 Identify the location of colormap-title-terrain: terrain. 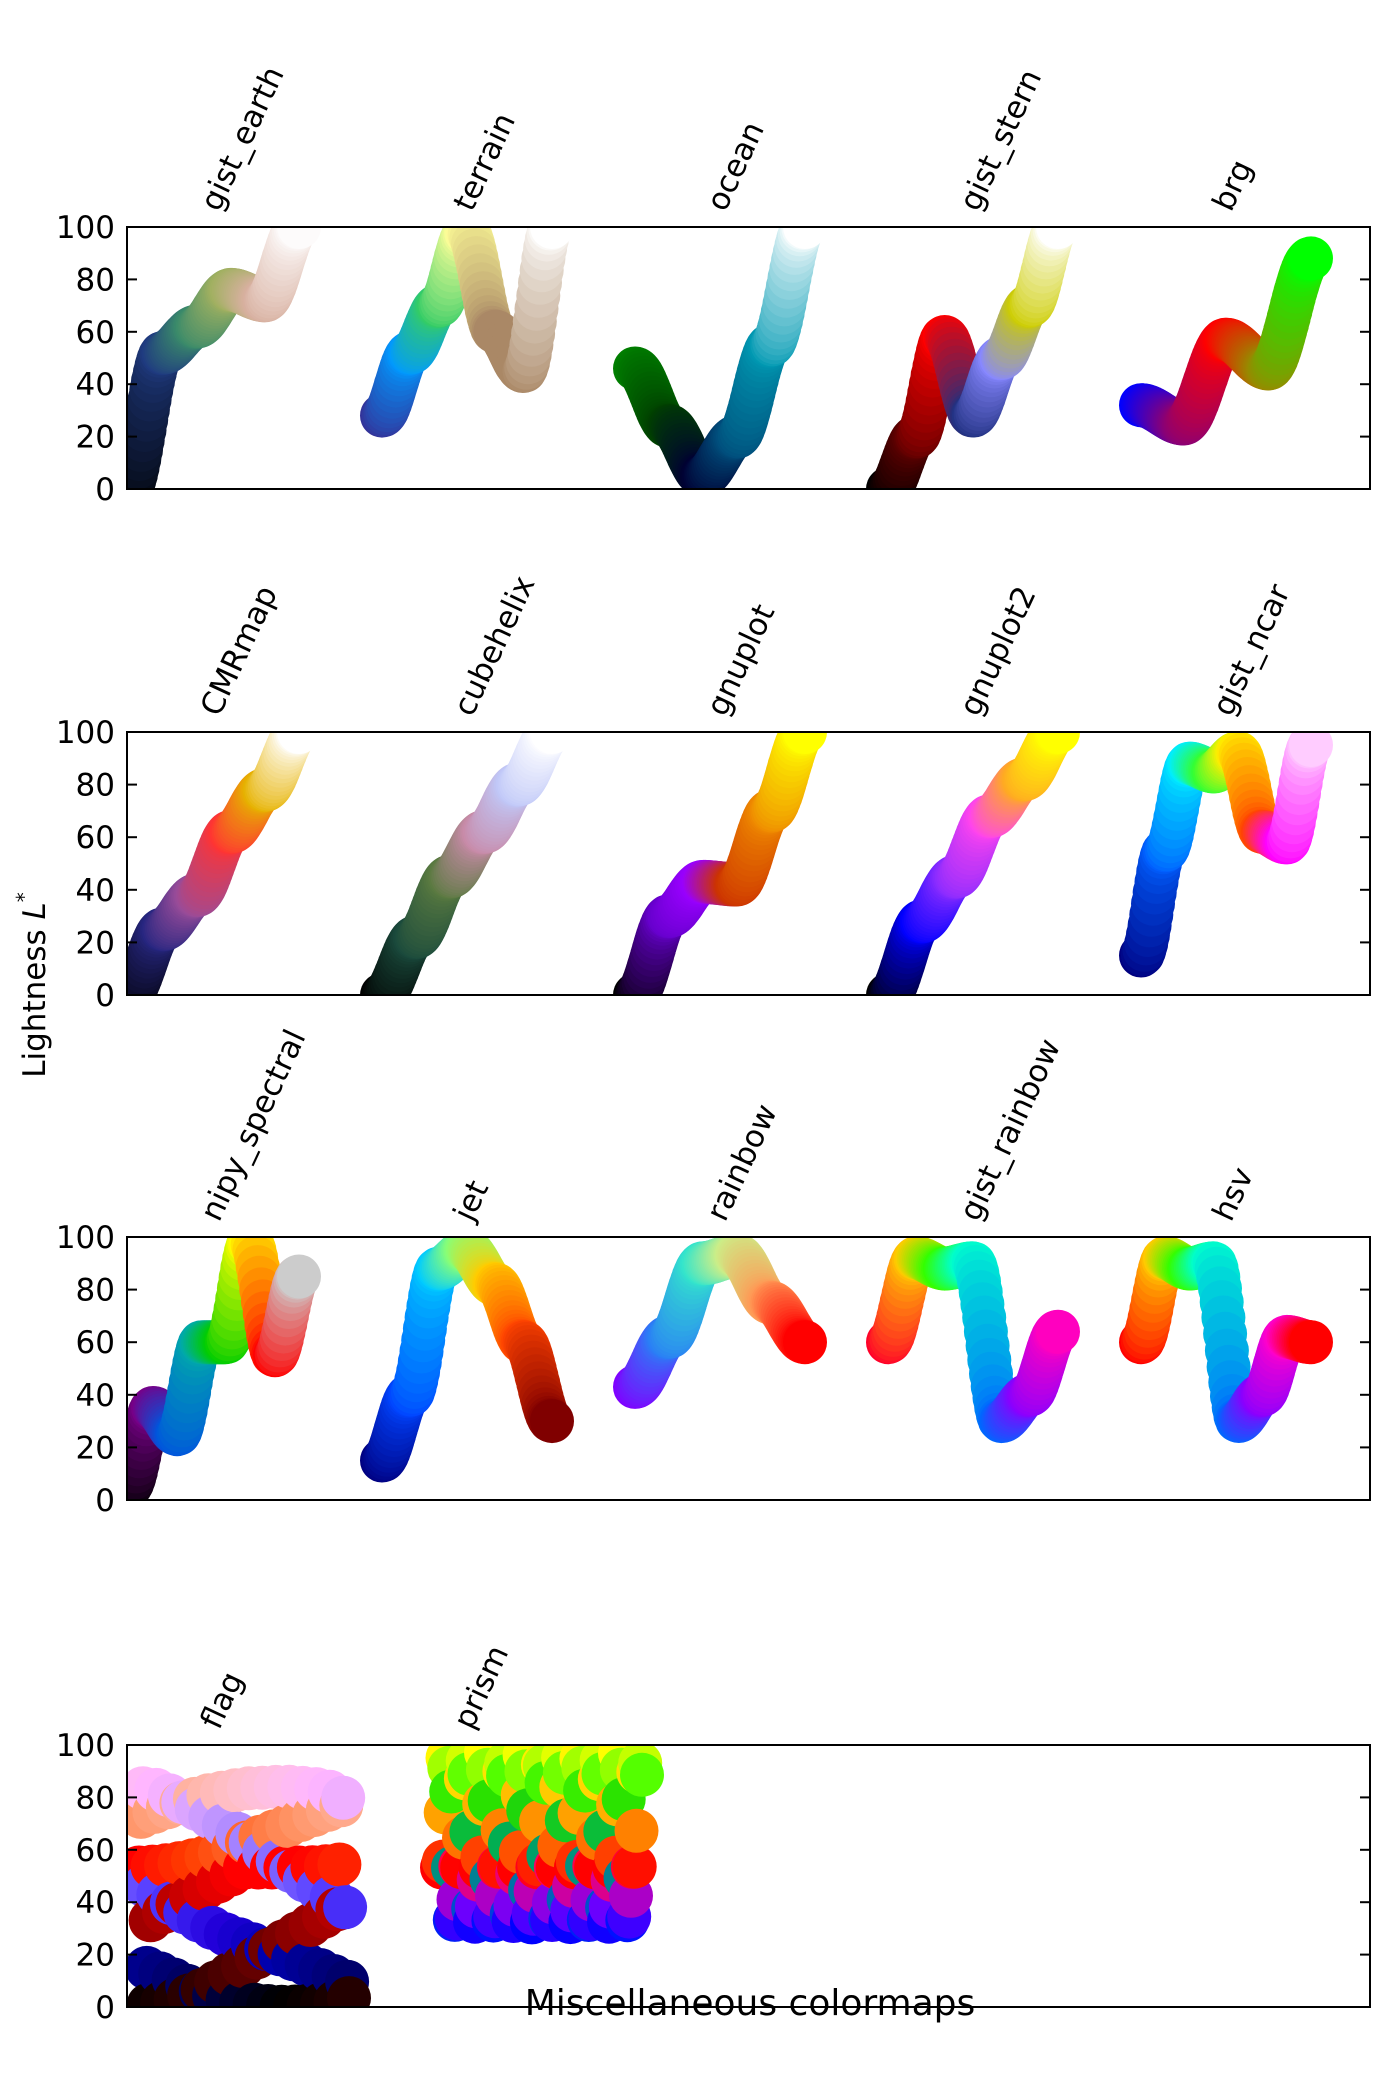
(485, 161).